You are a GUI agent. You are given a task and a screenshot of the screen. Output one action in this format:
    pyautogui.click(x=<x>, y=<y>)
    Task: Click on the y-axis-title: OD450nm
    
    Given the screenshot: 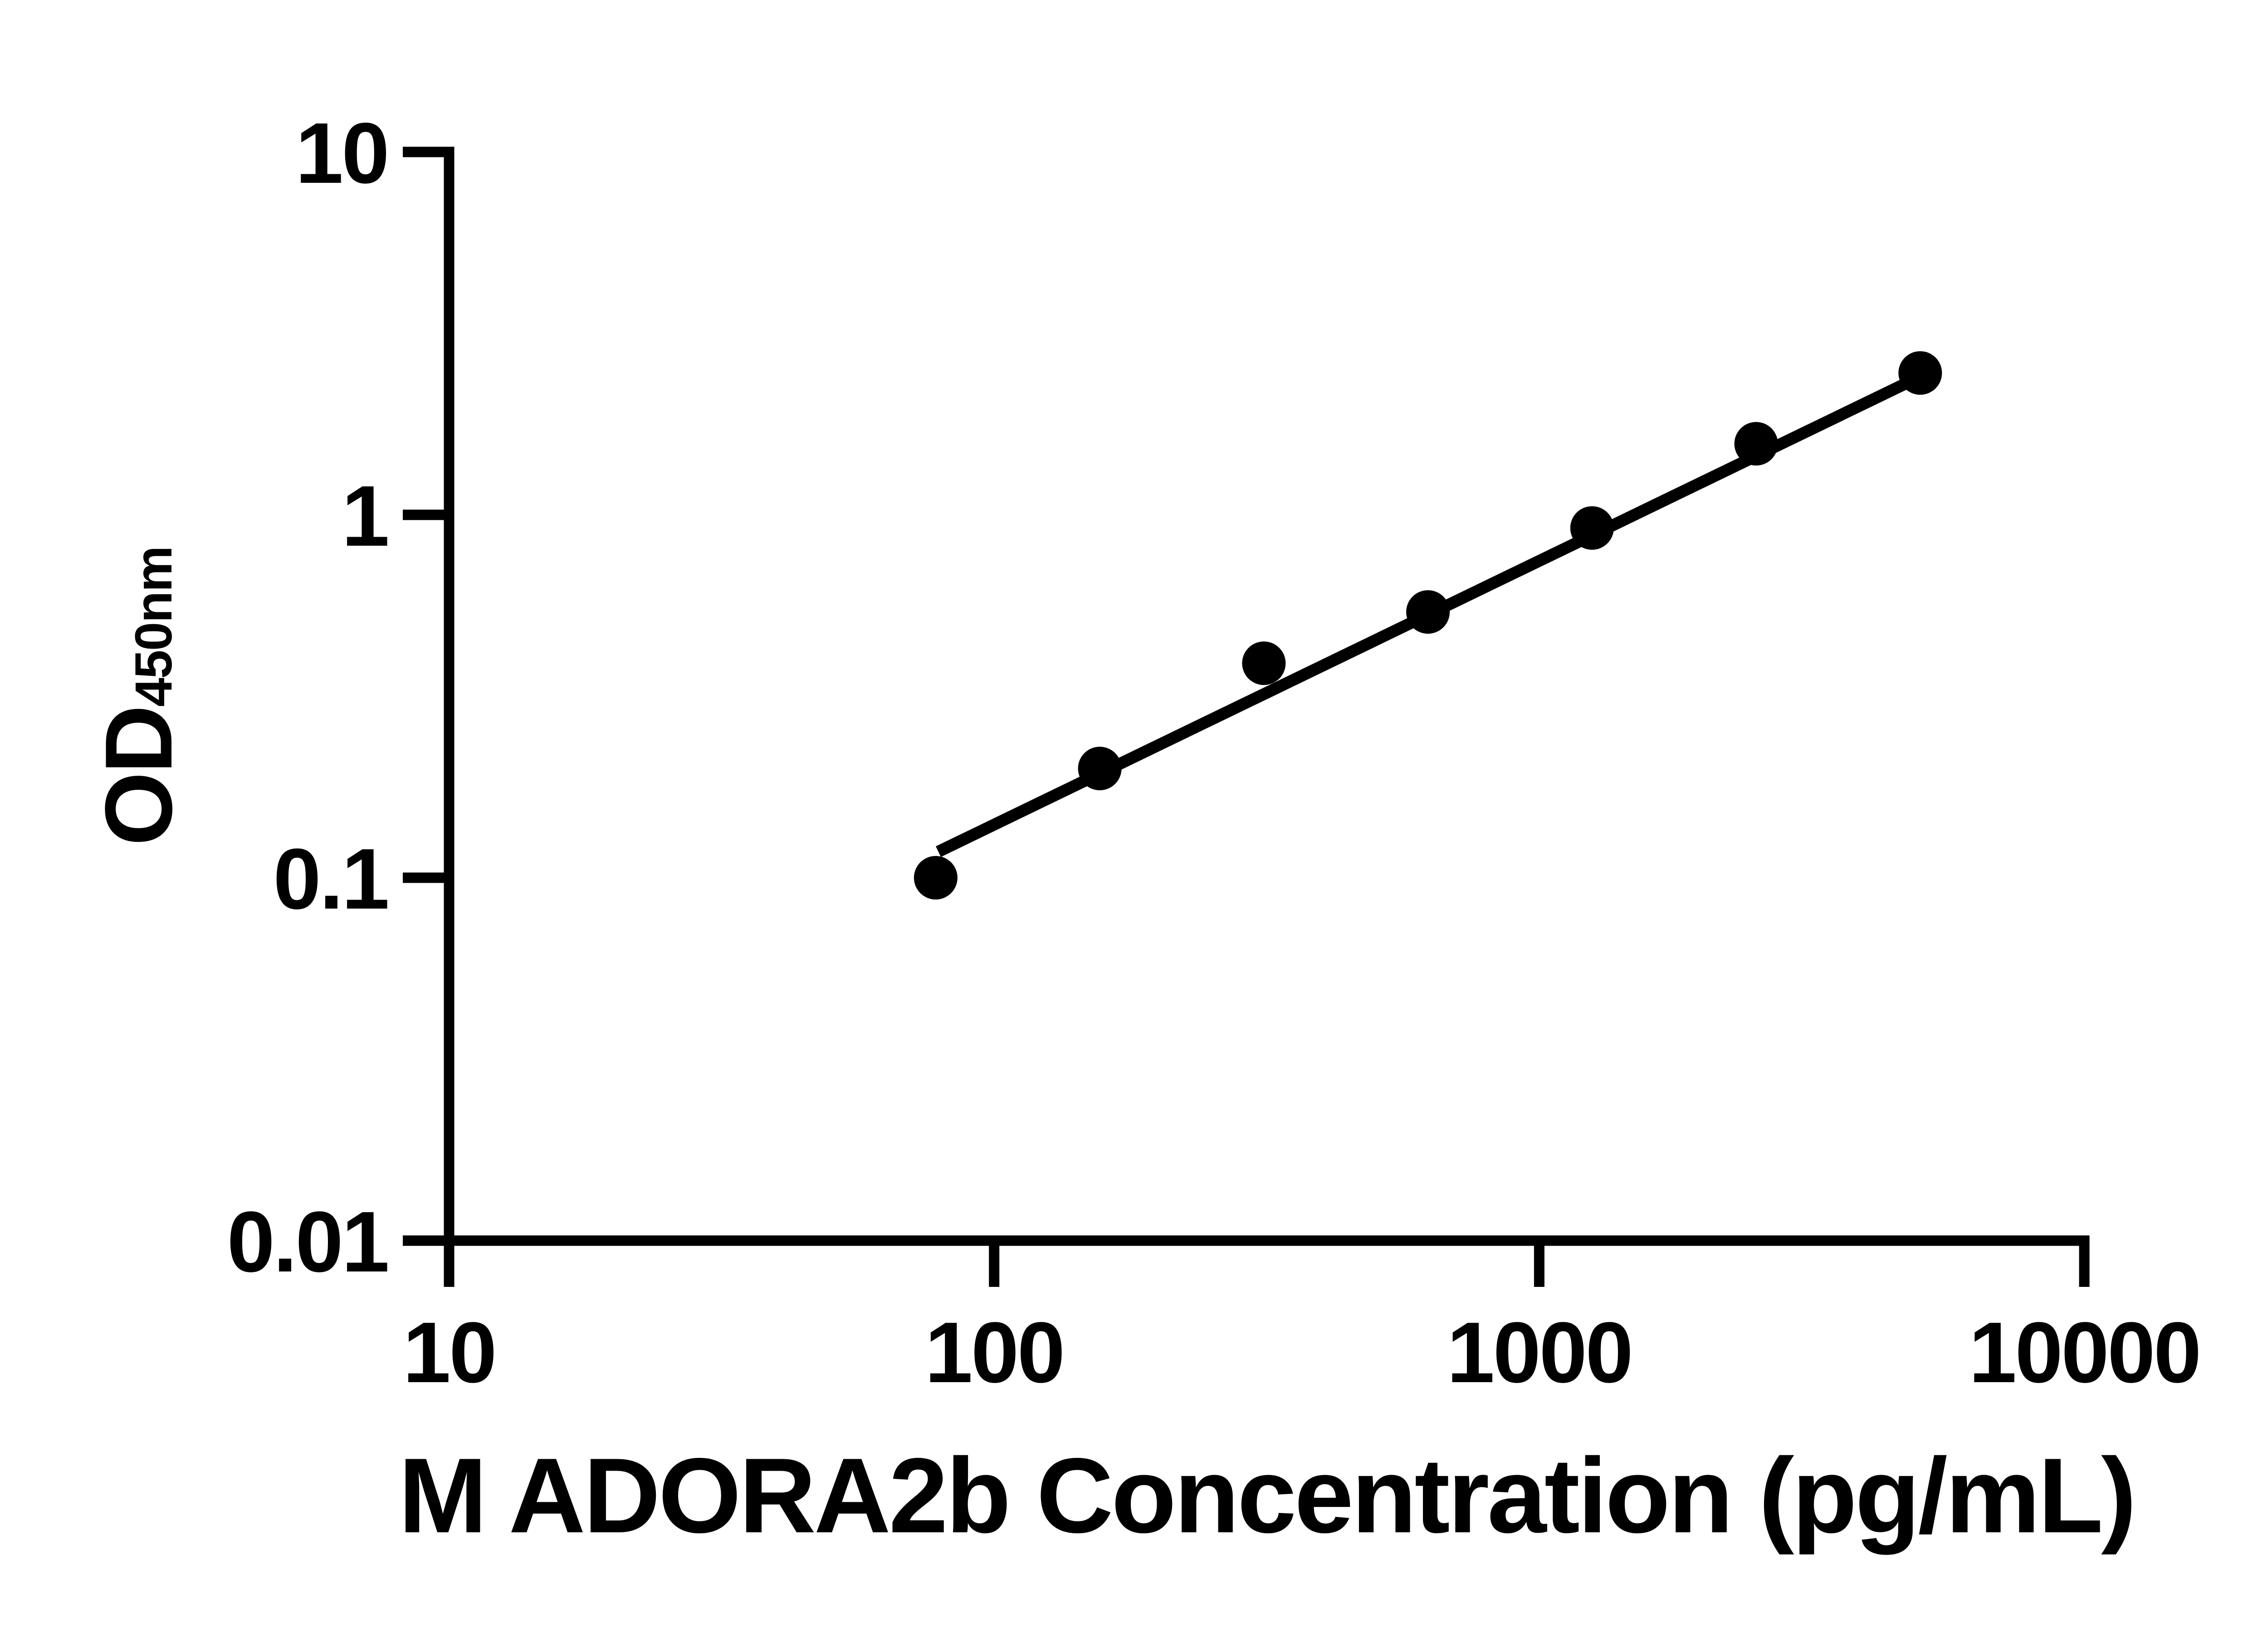 What is the action you would take?
    pyautogui.click(x=139, y=696)
    